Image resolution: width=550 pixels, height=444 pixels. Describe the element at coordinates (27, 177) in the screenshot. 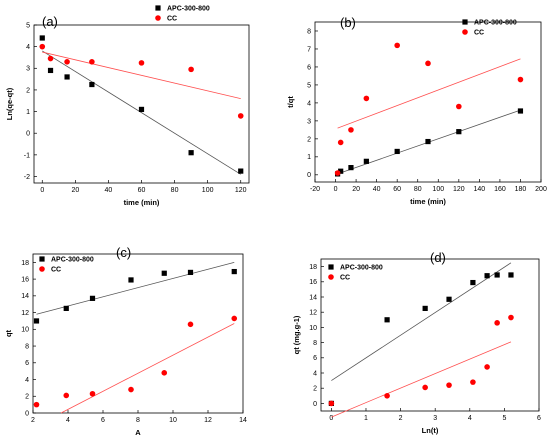

I see `panel-a-y-tick-label: -2` at that location.